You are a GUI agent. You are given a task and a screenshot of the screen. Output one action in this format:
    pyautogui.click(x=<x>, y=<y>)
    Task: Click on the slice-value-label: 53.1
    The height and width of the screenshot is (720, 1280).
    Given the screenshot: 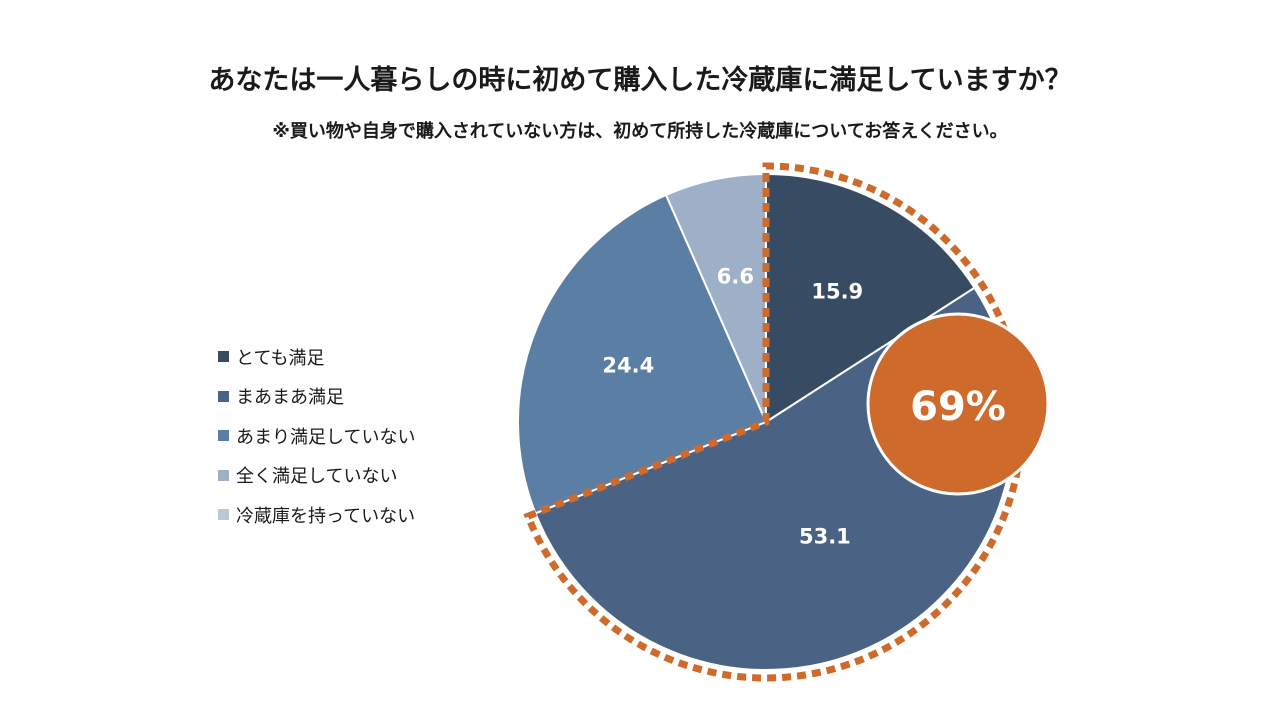 What is the action you would take?
    pyautogui.click(x=825, y=537)
    